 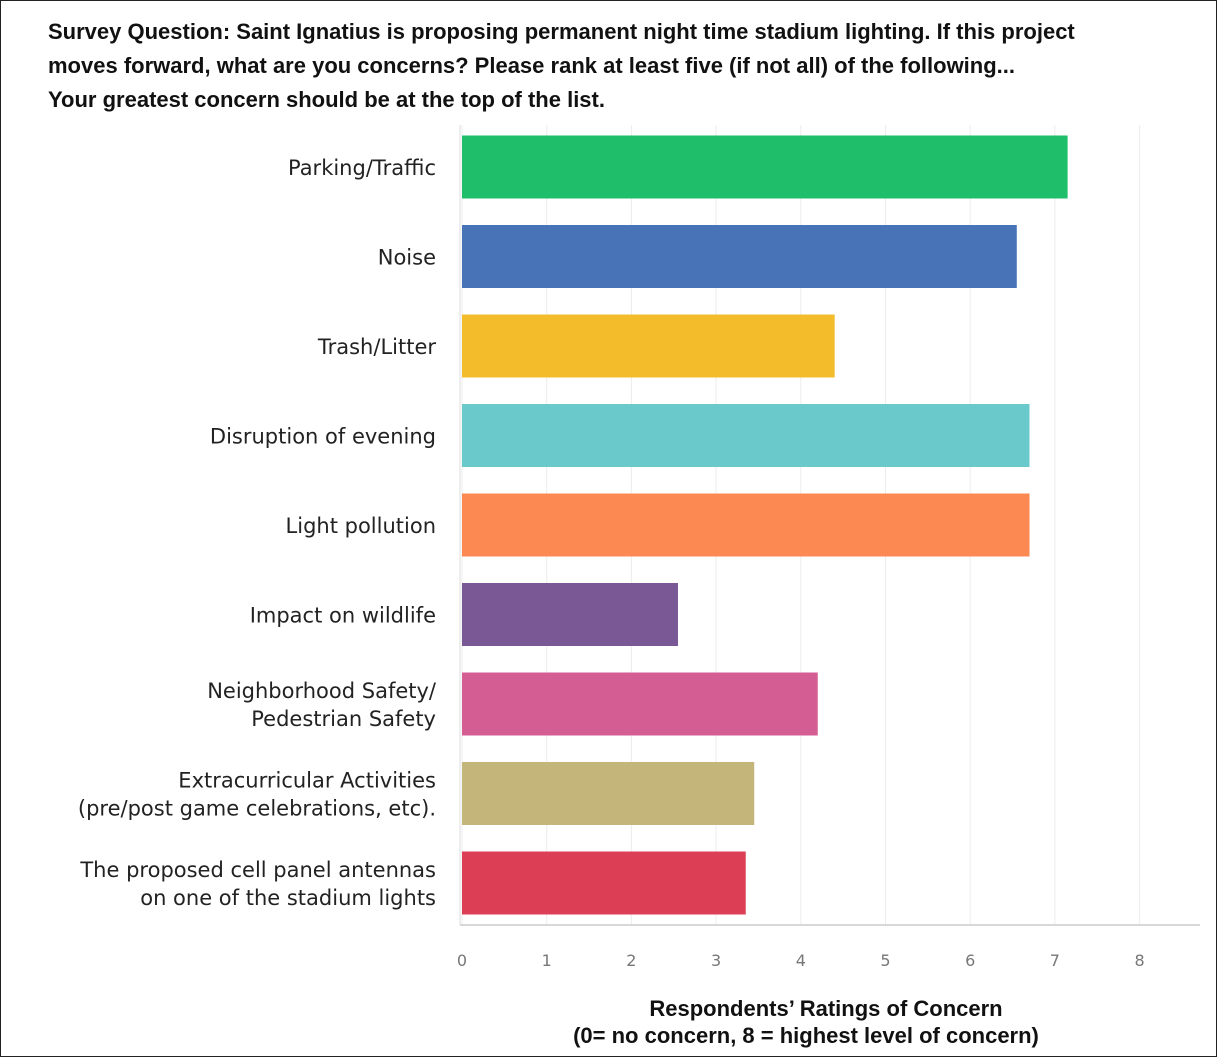 I want to click on category-label: Neighborhood Safety/Pedestrian Safety, so click(x=322, y=705).